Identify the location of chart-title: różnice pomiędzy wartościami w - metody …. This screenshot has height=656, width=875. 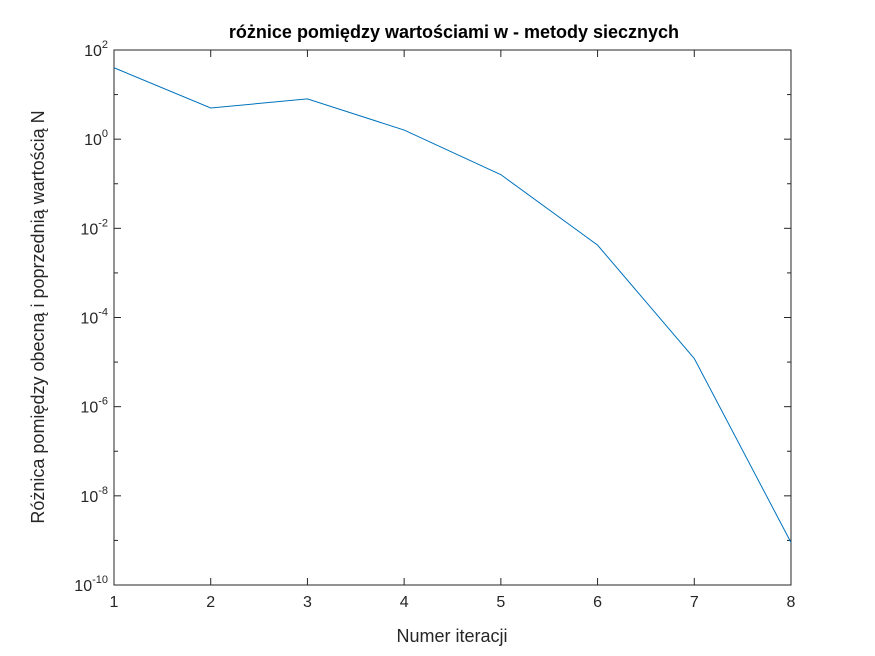
(454, 32).